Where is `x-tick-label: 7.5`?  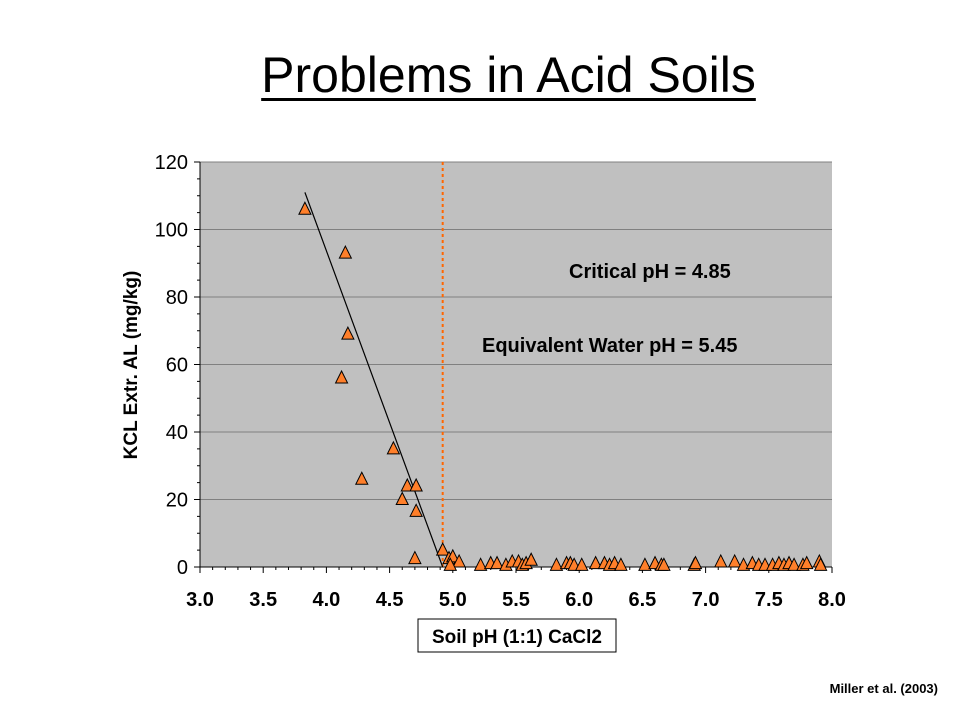
x-tick-label: 7.5 is located at coordinates (769, 600).